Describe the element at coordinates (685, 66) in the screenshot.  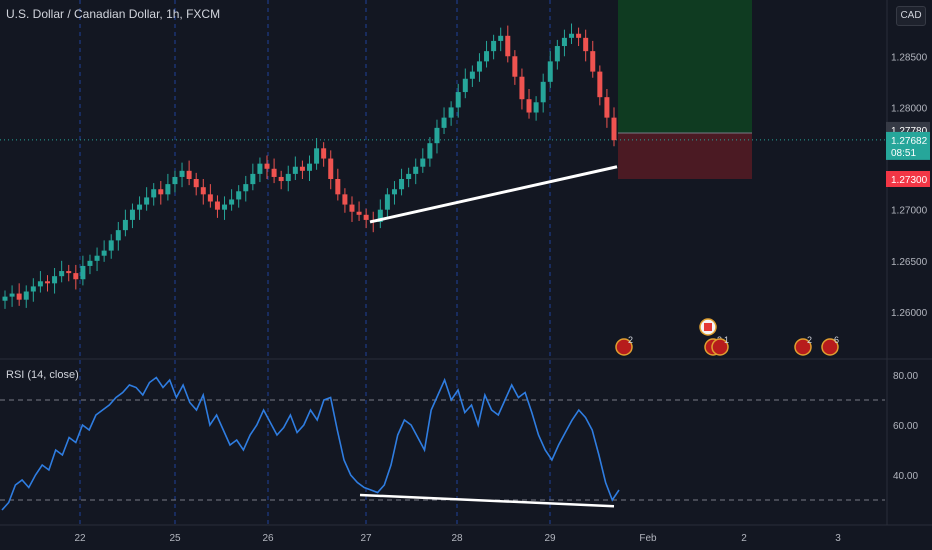
I see `profit-zone` at that location.